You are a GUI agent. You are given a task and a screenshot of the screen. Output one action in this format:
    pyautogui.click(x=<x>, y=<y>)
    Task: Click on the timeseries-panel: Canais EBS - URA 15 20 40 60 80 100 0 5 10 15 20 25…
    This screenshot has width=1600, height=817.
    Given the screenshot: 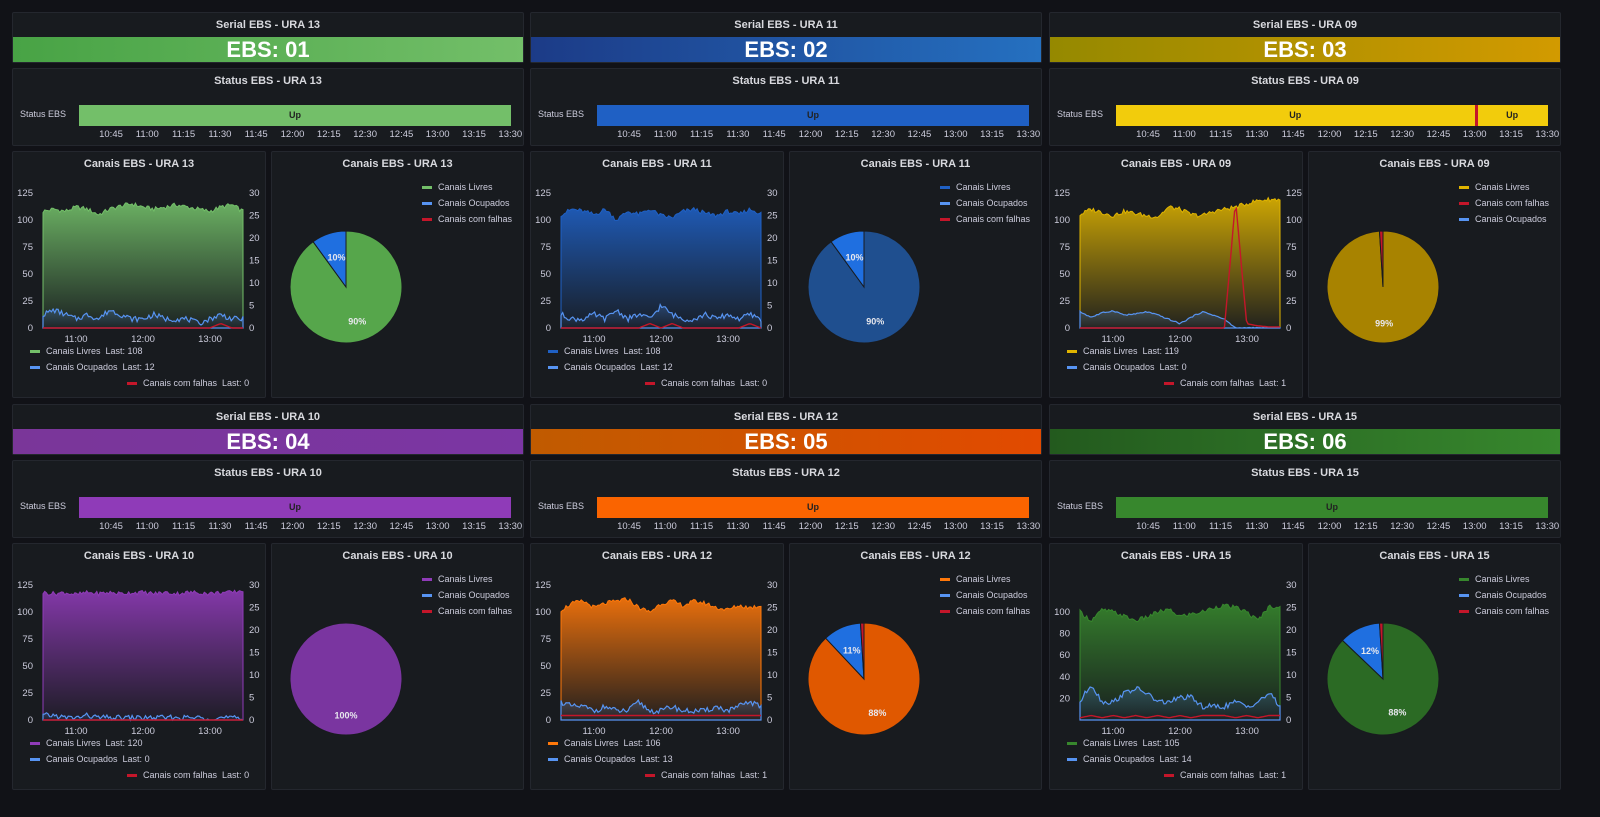 What is the action you would take?
    pyautogui.click(x=1176, y=666)
    